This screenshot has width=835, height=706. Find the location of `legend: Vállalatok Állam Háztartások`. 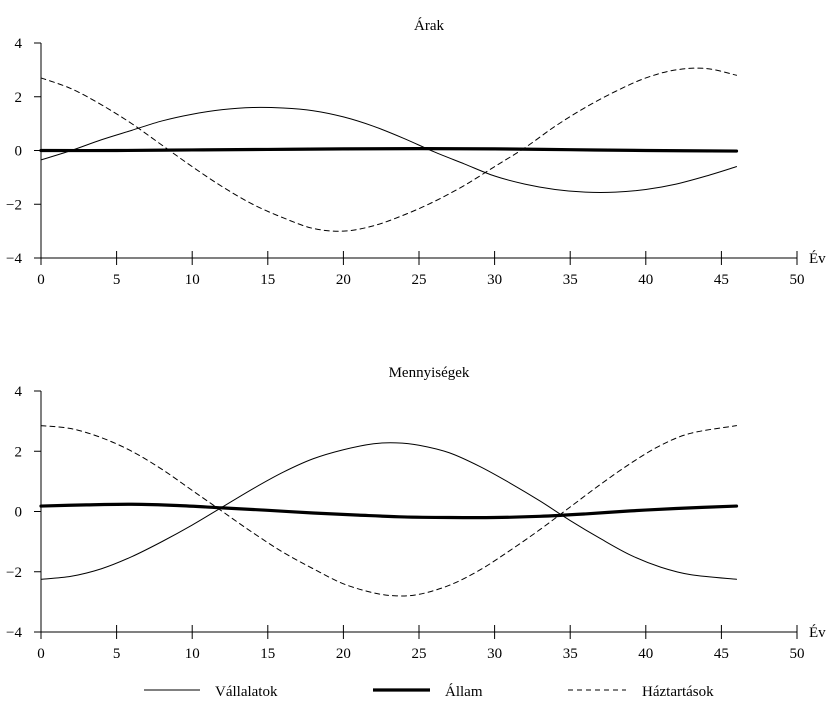

legend: Vállalatok Állam Háztartások is located at coordinates (429, 691).